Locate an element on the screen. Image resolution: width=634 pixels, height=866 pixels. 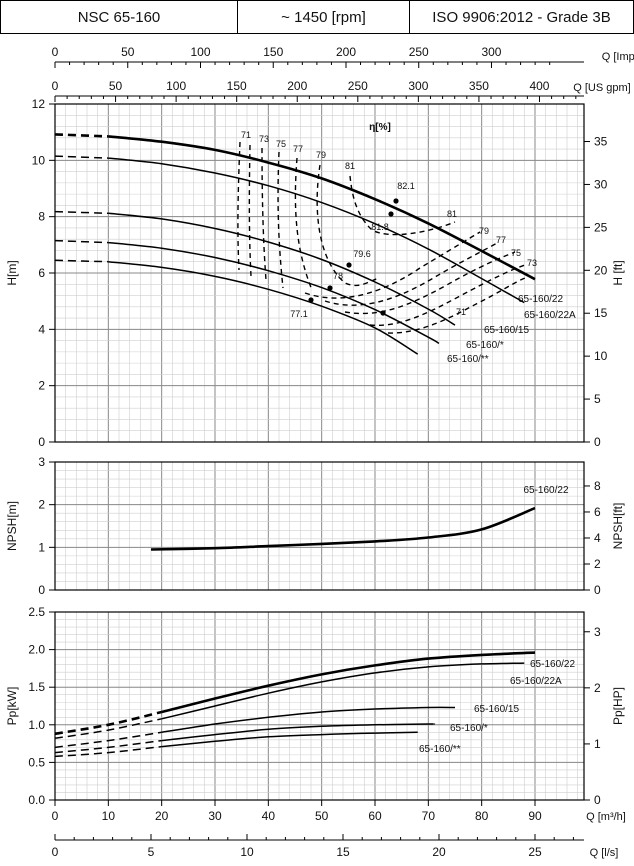
us-gpm-tick-label: 200 is located at coordinates (297, 86).